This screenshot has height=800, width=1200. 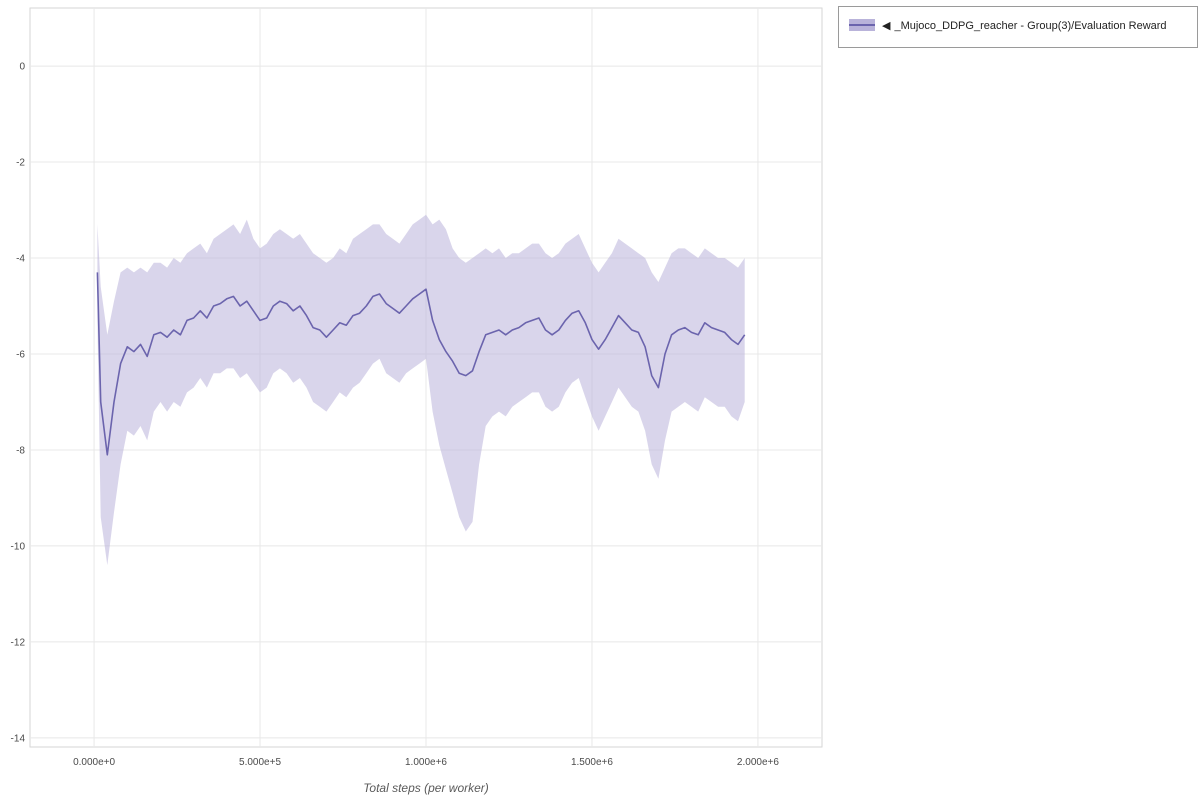 I want to click on y-tick-label: -6, so click(x=20, y=354).